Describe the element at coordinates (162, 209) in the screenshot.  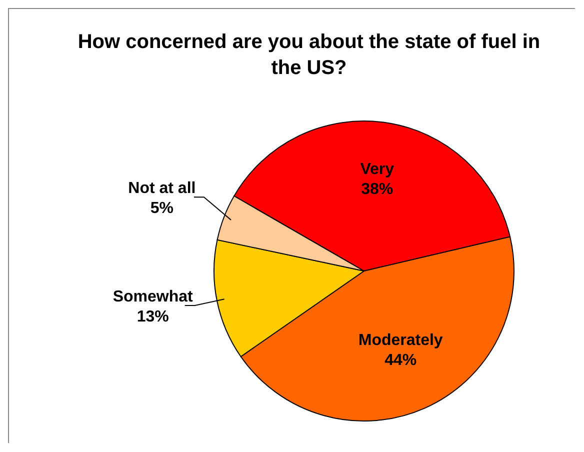
I see `data-label: 5%` at that location.